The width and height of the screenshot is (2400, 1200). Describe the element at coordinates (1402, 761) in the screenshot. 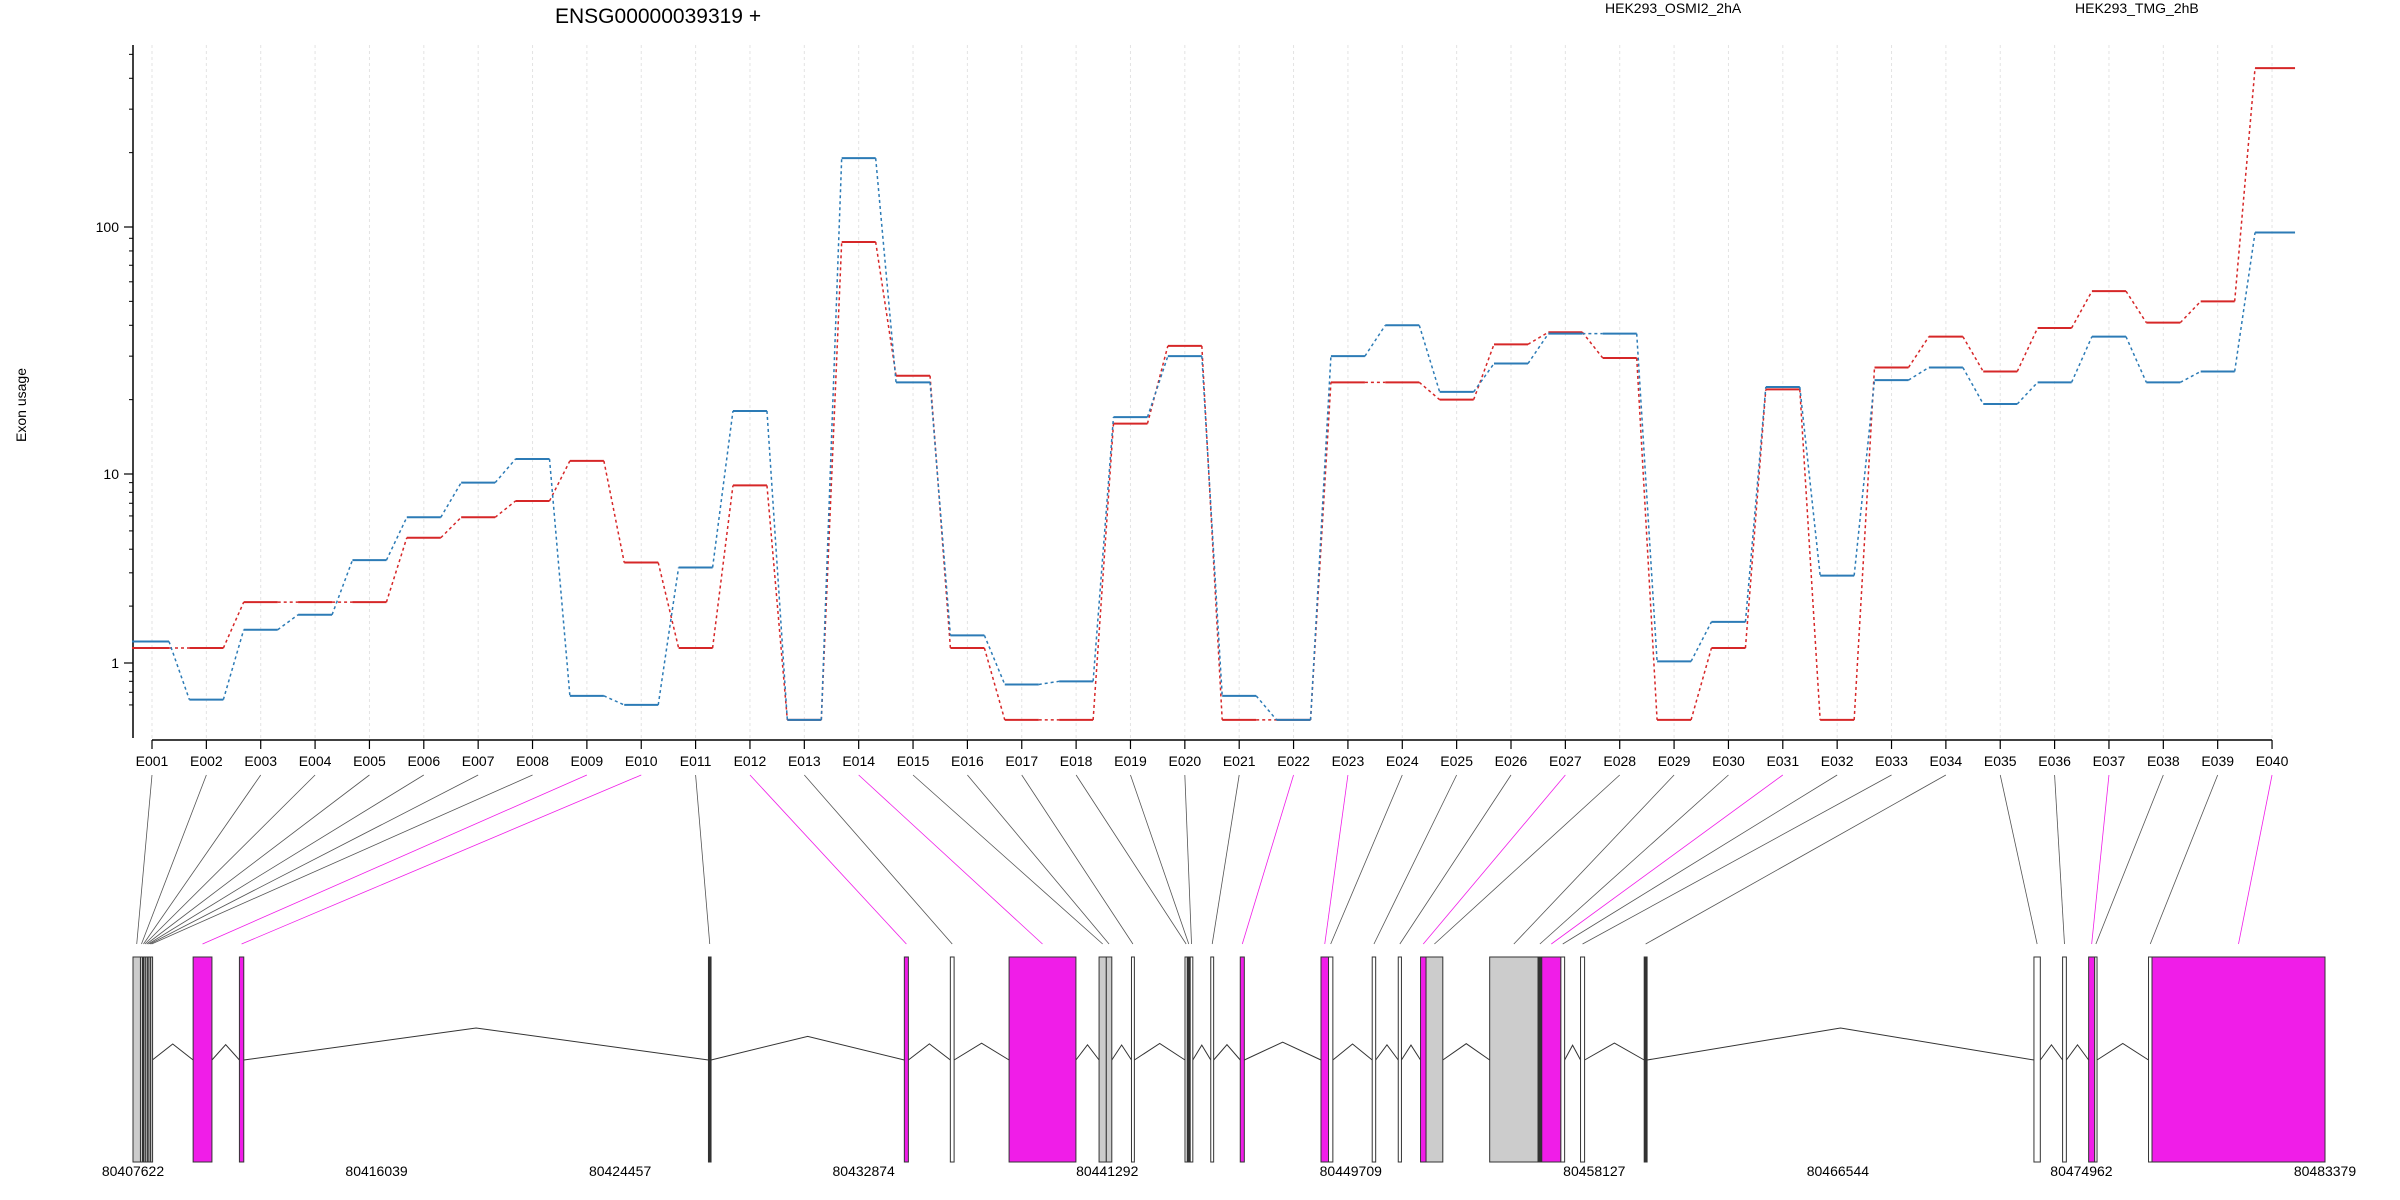

I see `x-tick-label: E024` at that location.